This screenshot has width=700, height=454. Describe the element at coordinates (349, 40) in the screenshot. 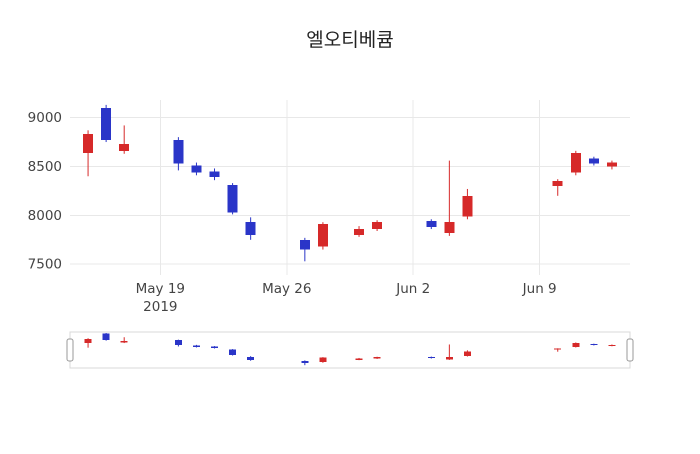

I see `chart-title: 엘오티베큠` at that location.